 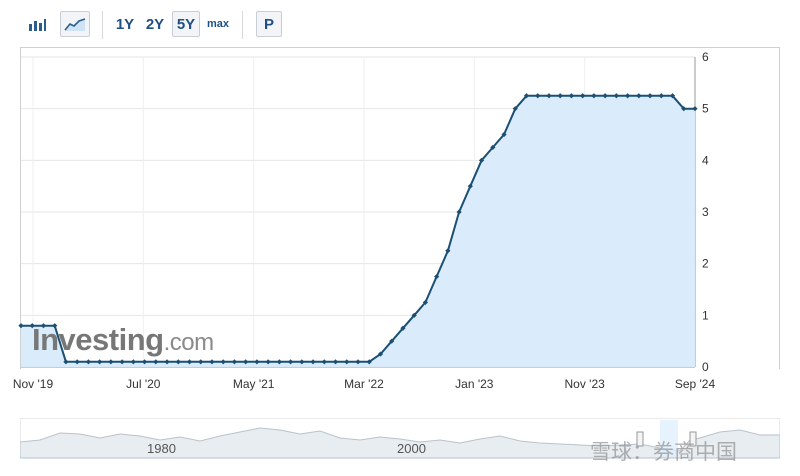 I want to click on logo-brand: Investing, so click(x=98, y=339).